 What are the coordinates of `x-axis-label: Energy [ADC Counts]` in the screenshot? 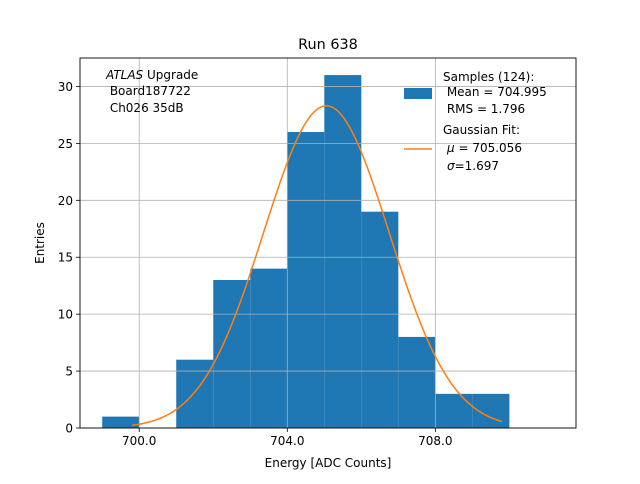 It's located at (328, 463).